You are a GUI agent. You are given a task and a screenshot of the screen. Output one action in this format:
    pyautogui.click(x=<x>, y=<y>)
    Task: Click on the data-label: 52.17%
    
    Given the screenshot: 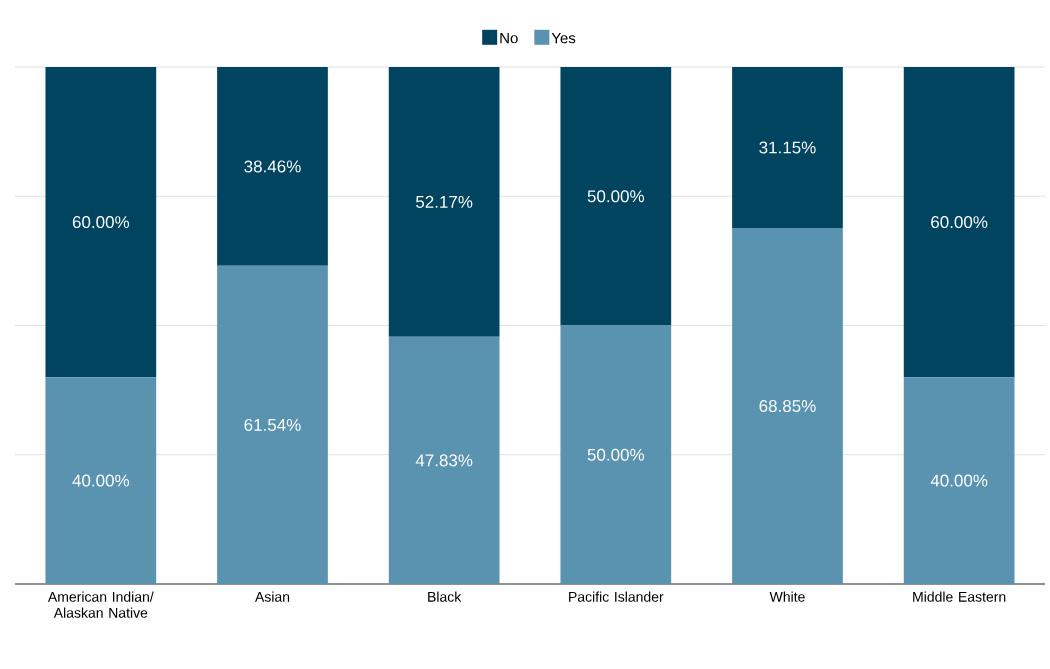 What is the action you would take?
    pyautogui.click(x=444, y=201)
    